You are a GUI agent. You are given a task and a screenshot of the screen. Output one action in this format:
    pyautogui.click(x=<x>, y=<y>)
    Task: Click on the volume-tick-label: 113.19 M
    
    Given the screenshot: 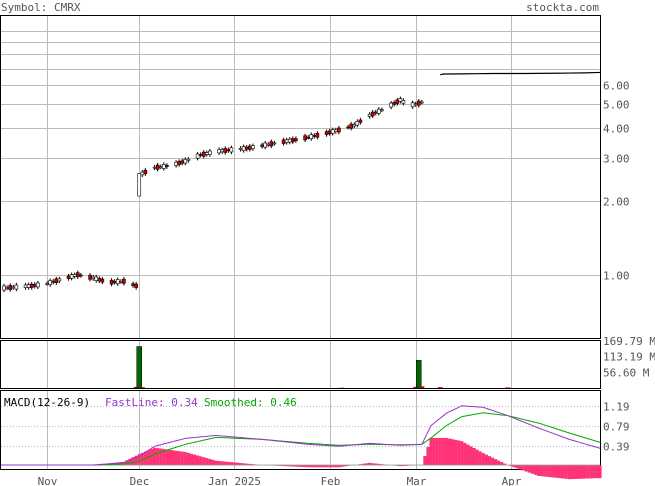 What is the action you would take?
    pyautogui.click(x=629, y=357)
    